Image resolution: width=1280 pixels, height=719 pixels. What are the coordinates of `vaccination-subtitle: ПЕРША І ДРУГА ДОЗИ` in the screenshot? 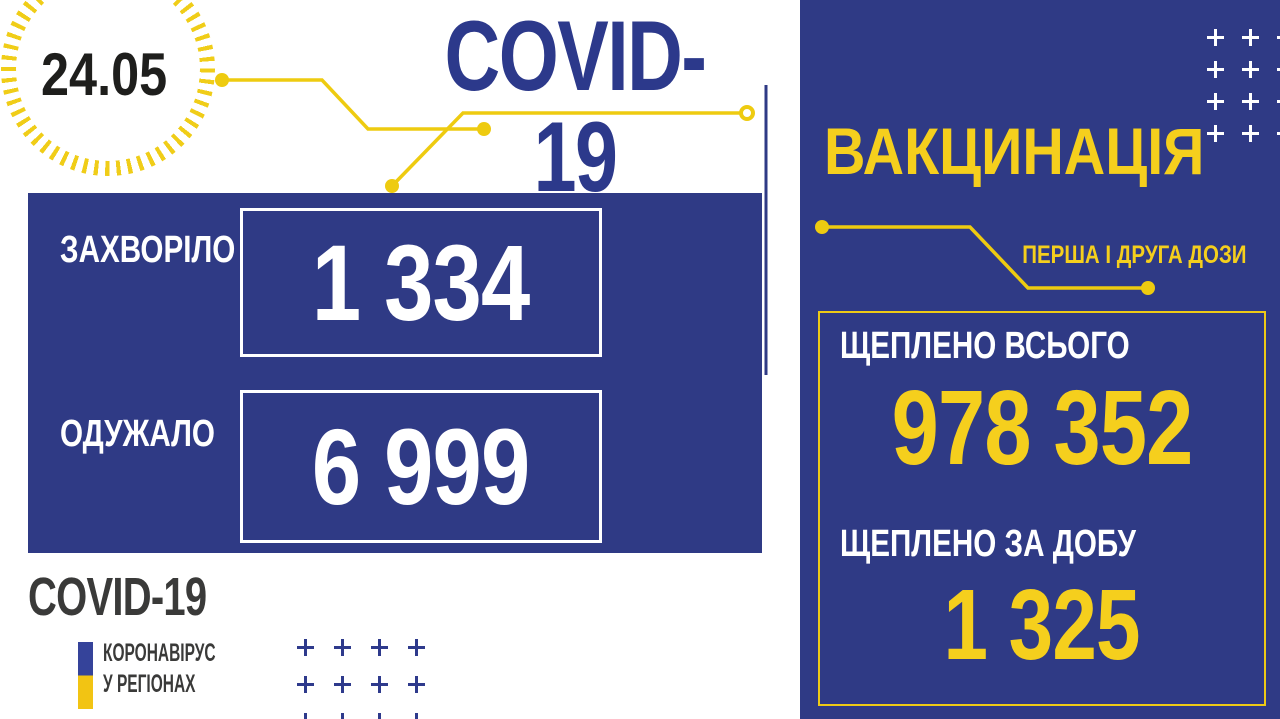 It's located at (1134, 255).